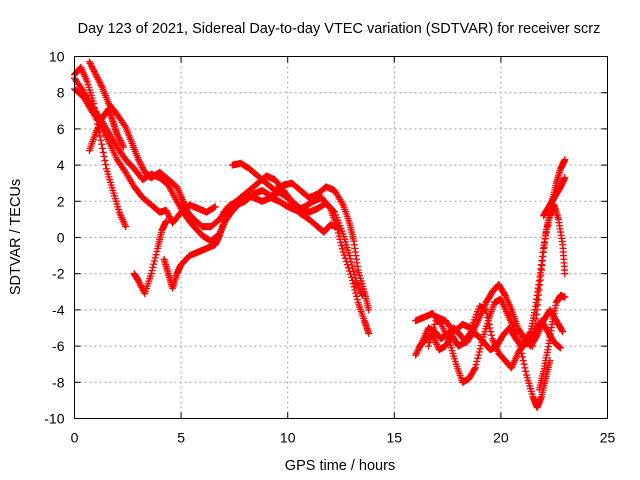 This screenshot has width=640, height=480. Describe the element at coordinates (54, 238) in the screenshot. I see `y-tick-labels: -10 -8 -6 -4 -2 0 2 4 6 8 10` at that location.